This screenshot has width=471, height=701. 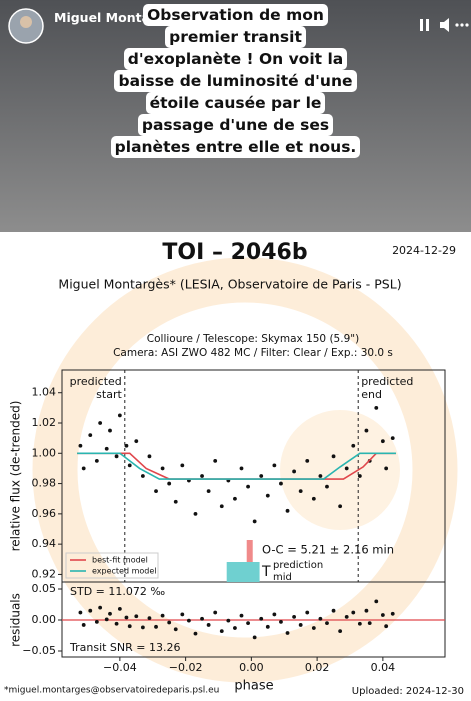 What do you see at coordinates (424, 250) in the screenshot?
I see `chart-date: 2024-12-29` at bounding box center [424, 250].